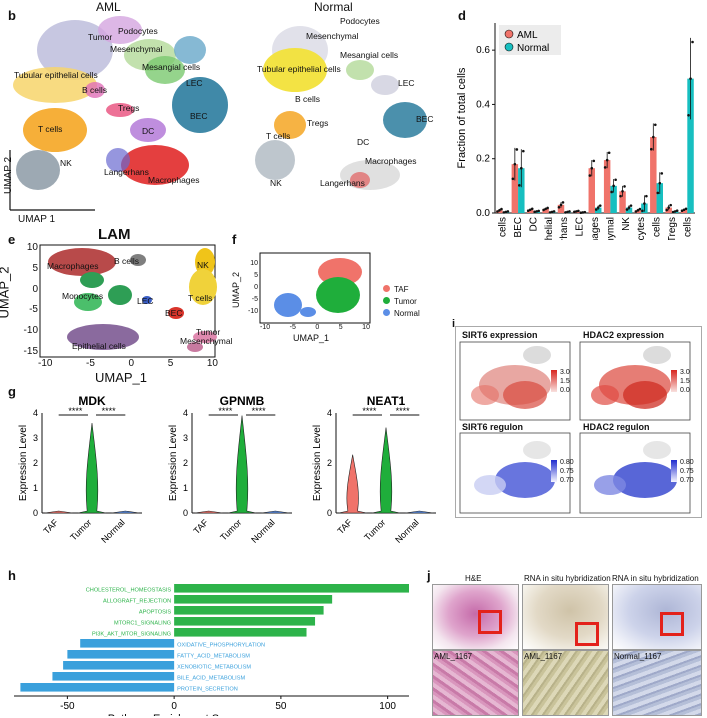  I want to click on x-tick-label: 0, so click(174, 706).